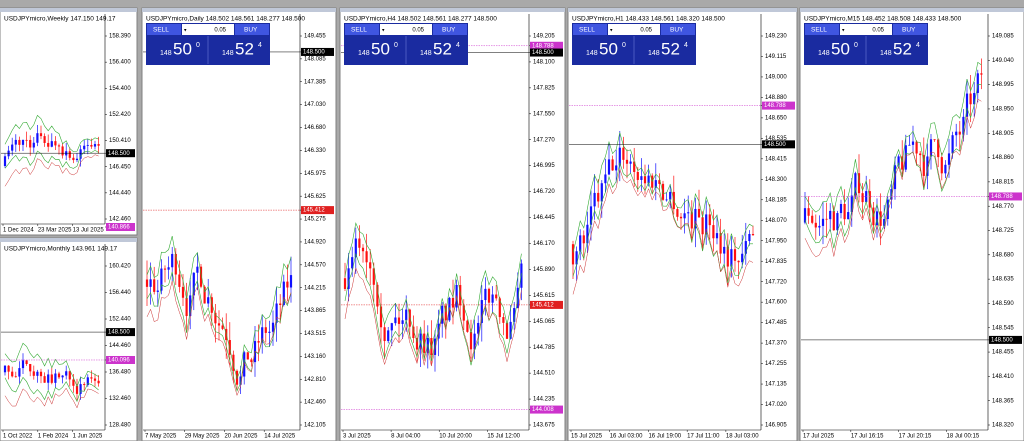 This screenshot has width=1024, height=441. What do you see at coordinates (383, 30) in the screenshot?
I see `lot-arrow: ▾` at bounding box center [383, 30].